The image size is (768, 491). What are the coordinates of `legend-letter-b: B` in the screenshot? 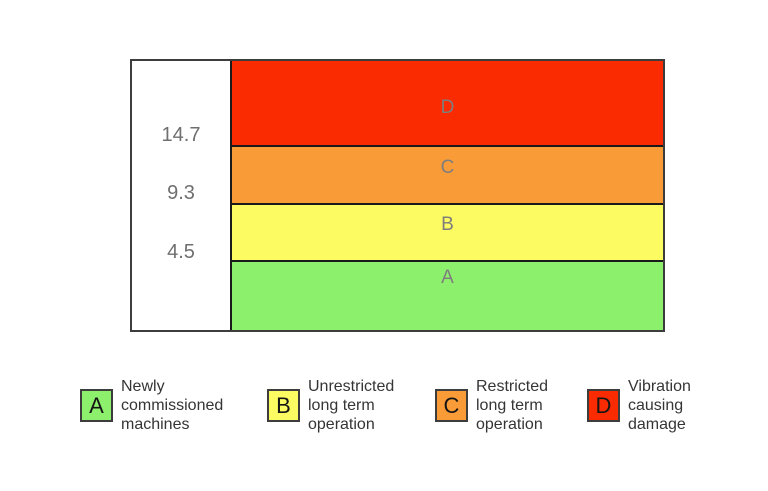 It's located at (283, 405).